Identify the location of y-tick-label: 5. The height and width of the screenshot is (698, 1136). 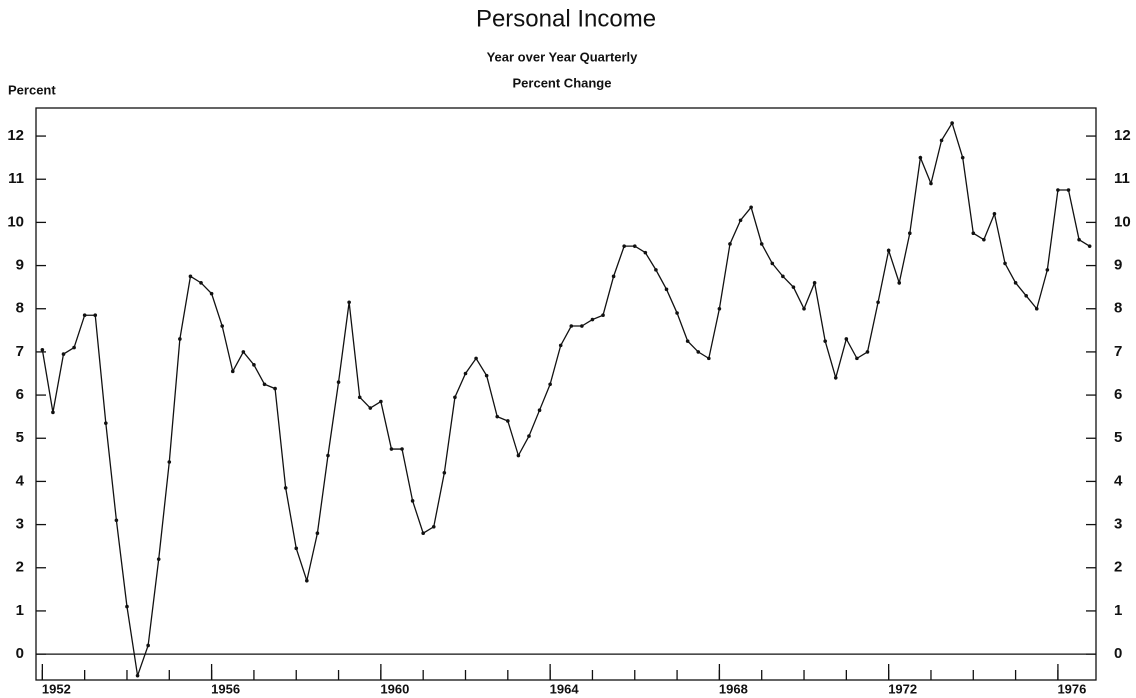
(1118, 437).